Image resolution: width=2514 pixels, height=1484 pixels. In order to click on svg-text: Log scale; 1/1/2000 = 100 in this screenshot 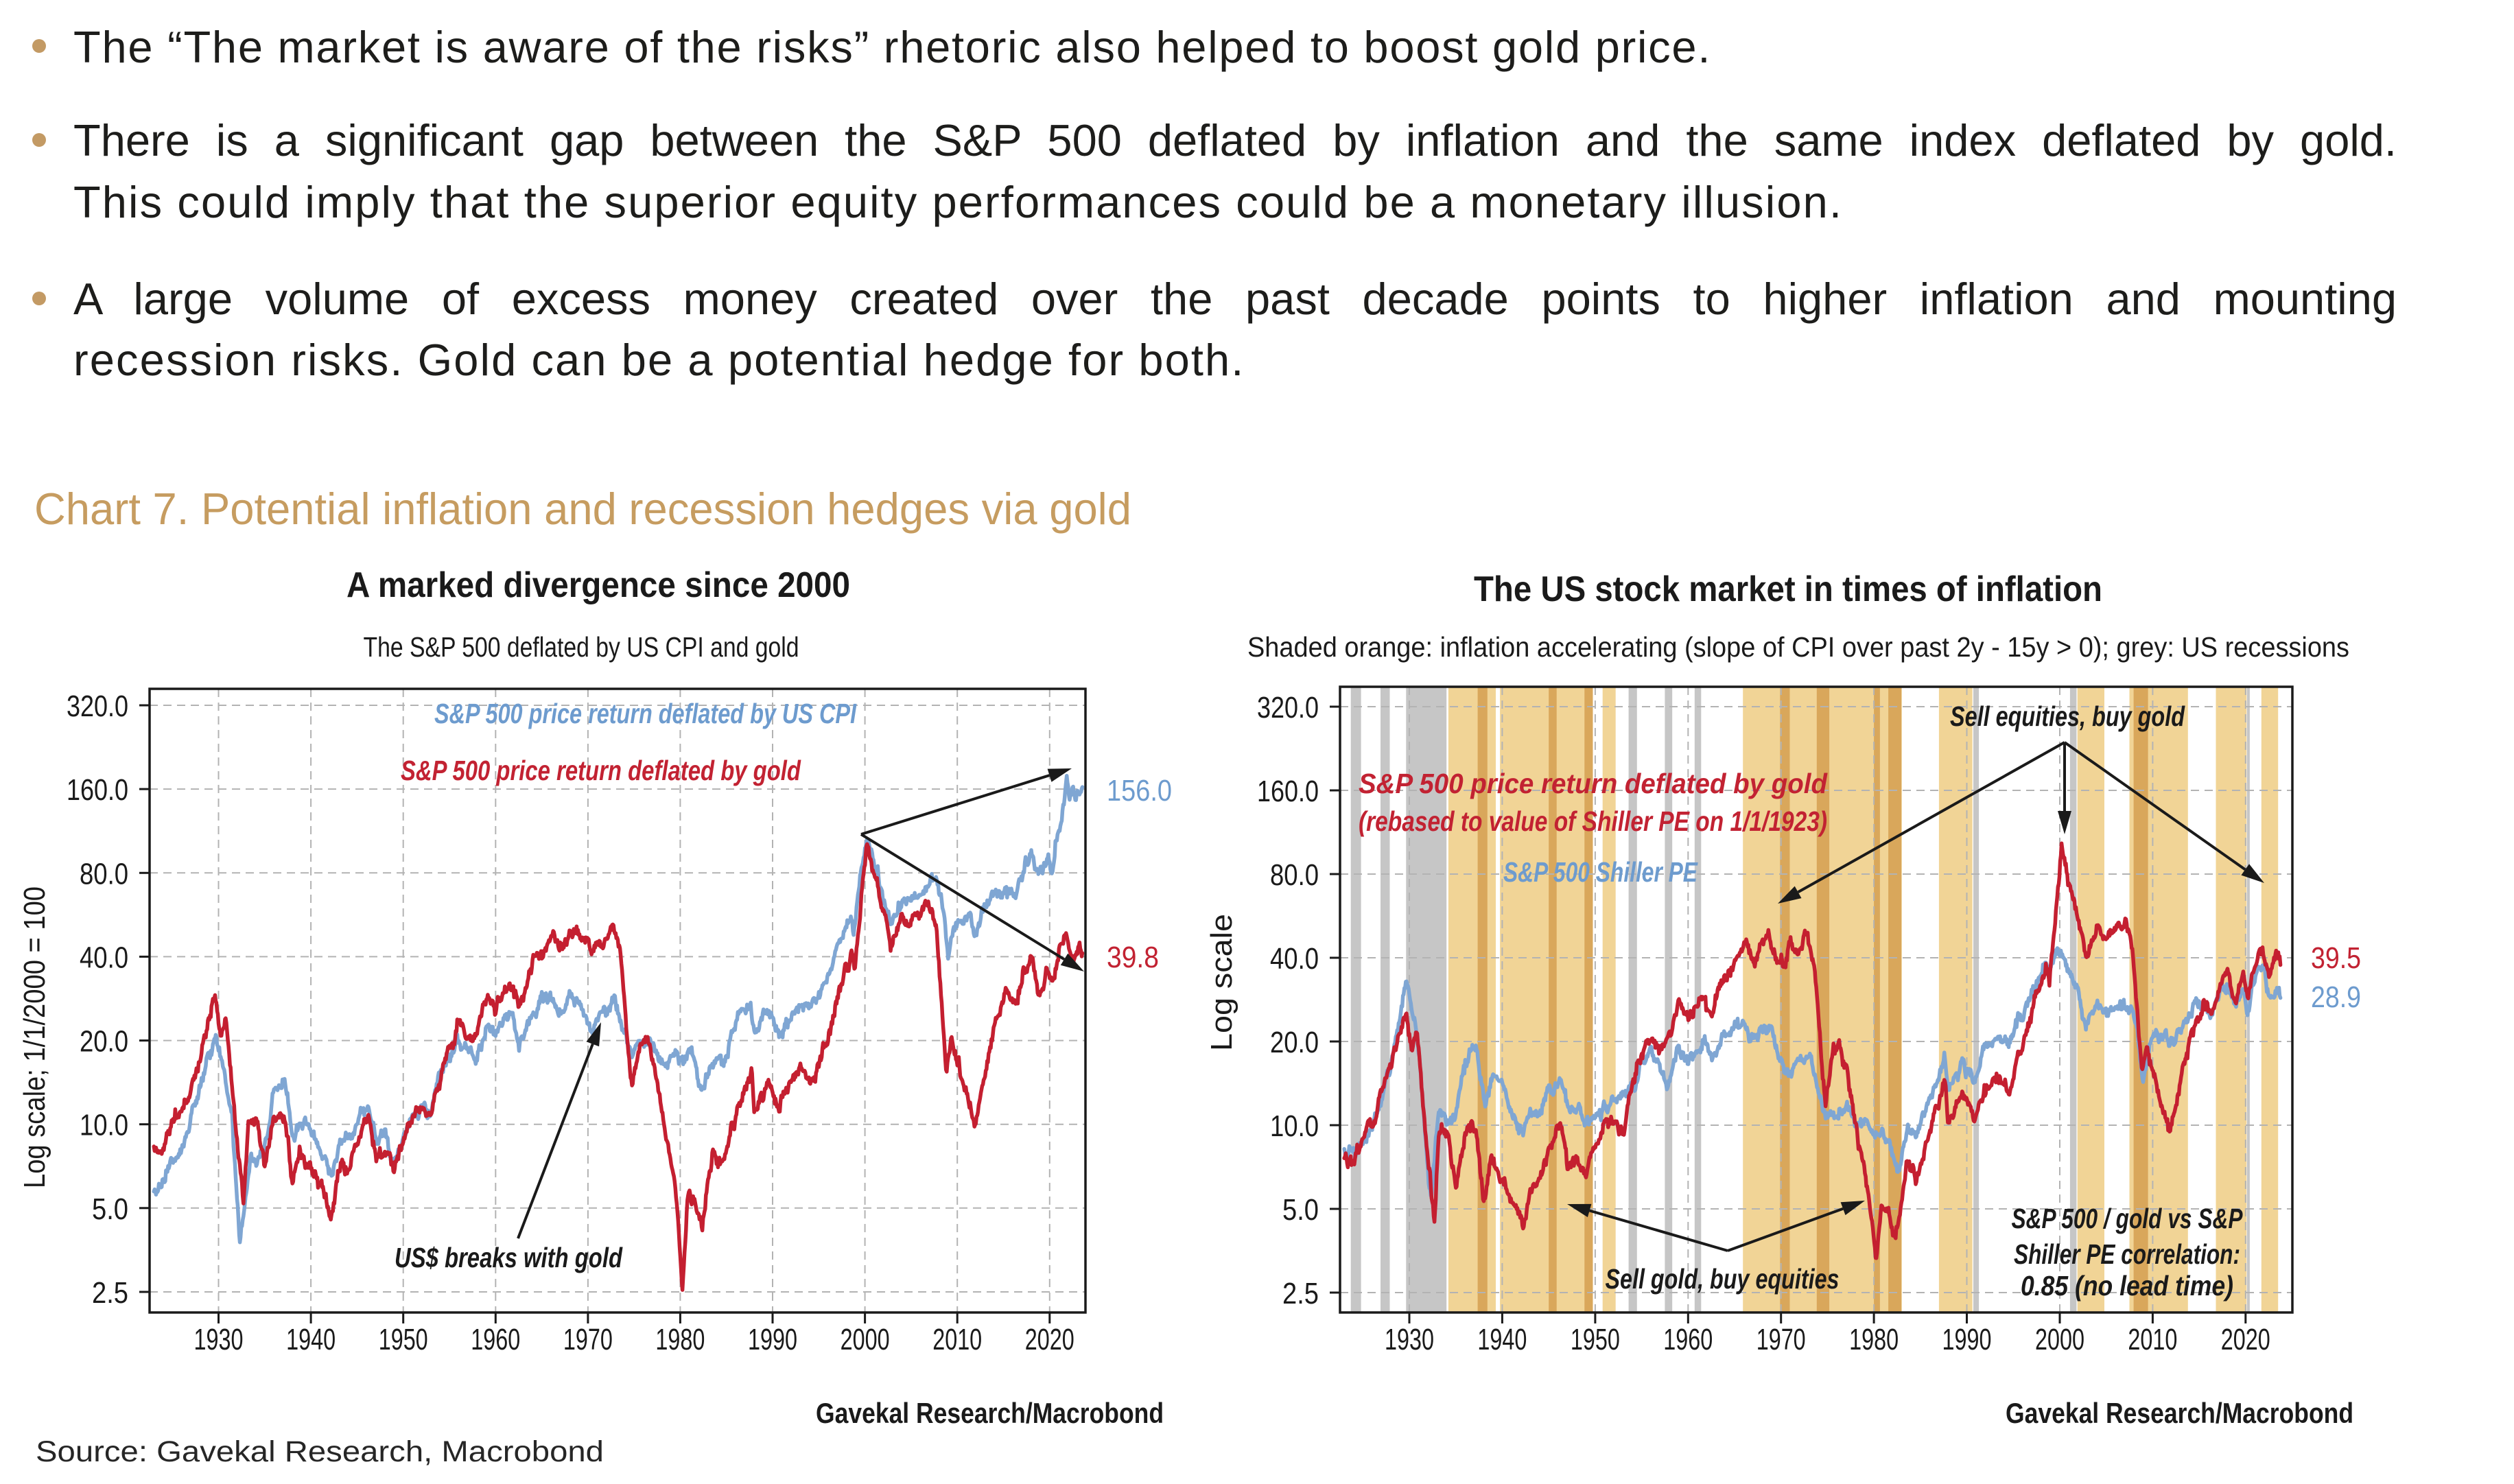, I will do `click(34, 1037)`.